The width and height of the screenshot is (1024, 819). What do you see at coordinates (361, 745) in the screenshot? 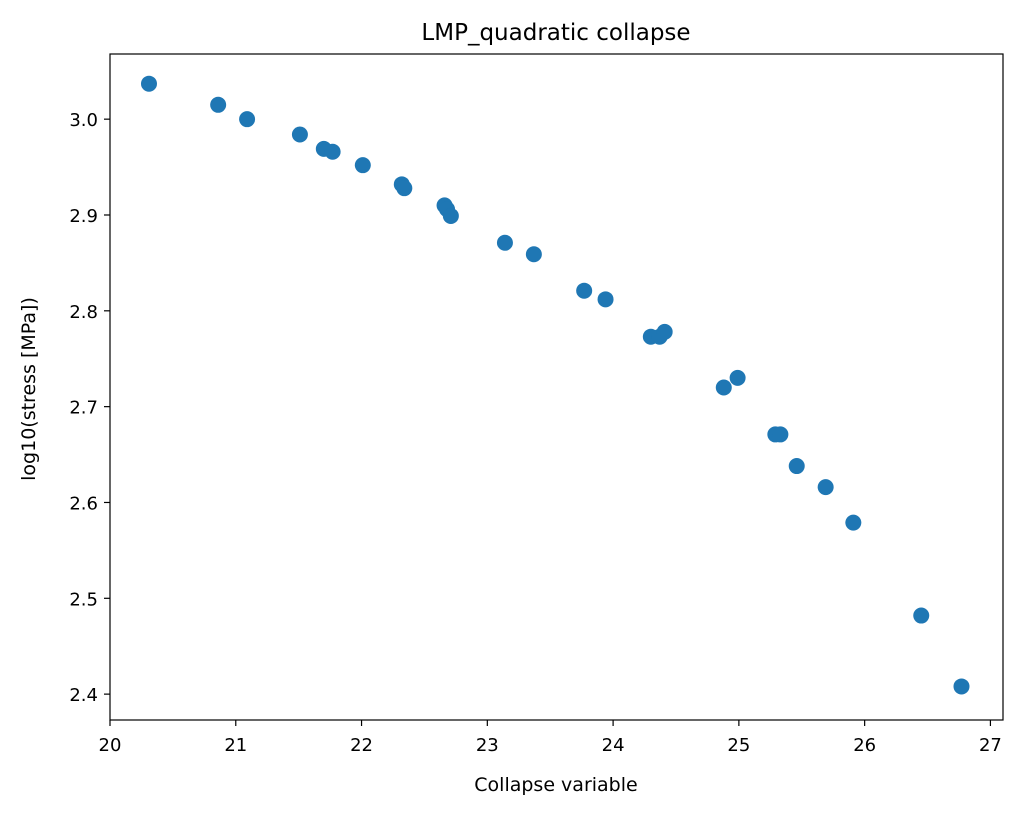
I see `x-tick-label: 22` at bounding box center [361, 745].